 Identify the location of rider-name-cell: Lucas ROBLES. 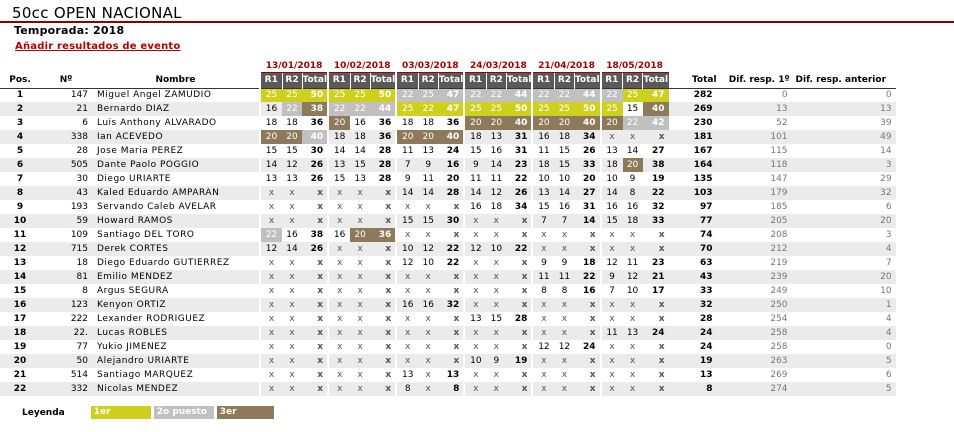
(176, 333).